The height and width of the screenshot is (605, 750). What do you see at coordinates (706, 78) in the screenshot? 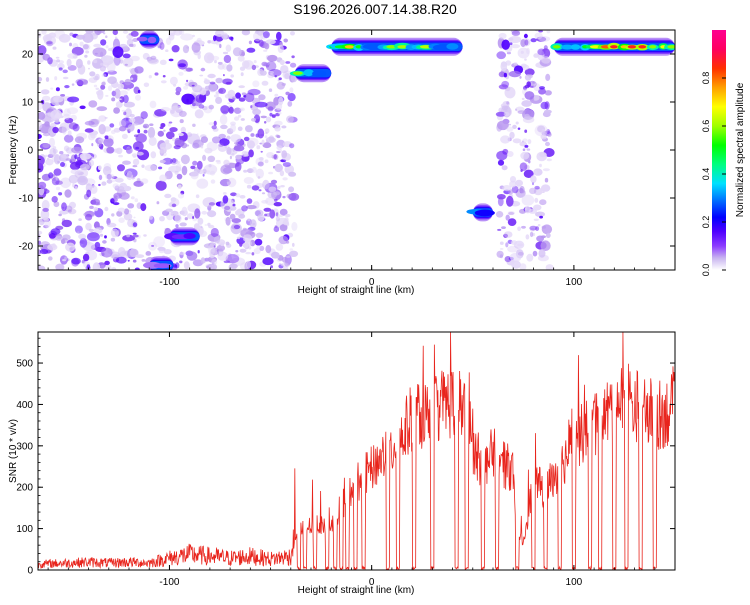
I see `colorbar-tick-label: 0.8` at bounding box center [706, 78].